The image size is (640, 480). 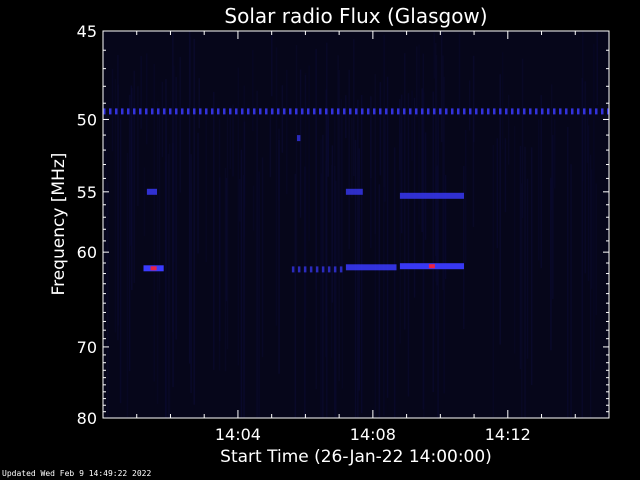 What do you see at coordinates (87, 252) in the screenshot?
I see `y-tick-label: 60` at bounding box center [87, 252].